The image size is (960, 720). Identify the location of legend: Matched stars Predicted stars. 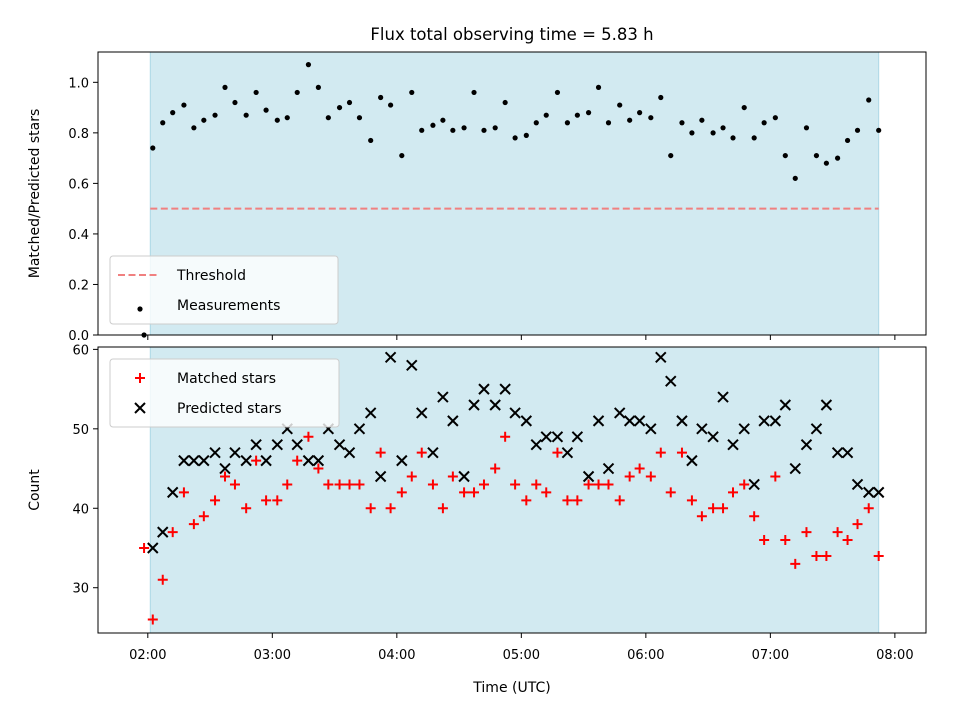
(224, 393).